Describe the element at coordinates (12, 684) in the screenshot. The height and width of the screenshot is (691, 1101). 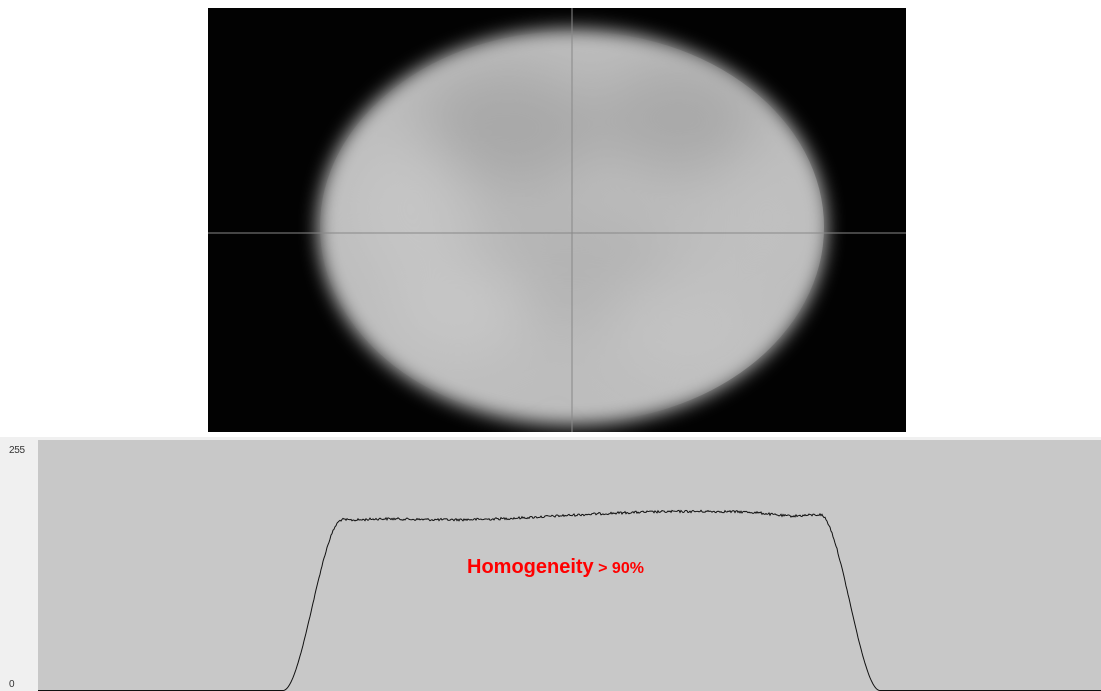
I see `y-axis-min-label: 0` at that location.